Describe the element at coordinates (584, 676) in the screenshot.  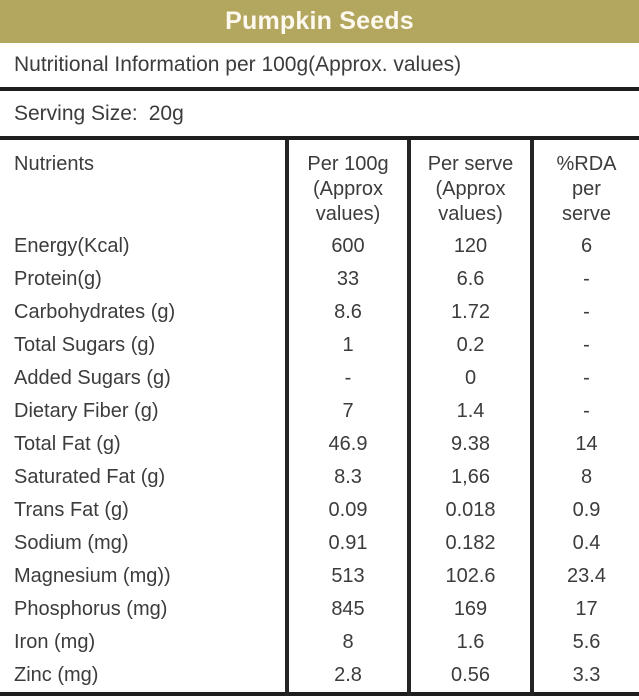
I see `rda-value: 3.3` at that location.